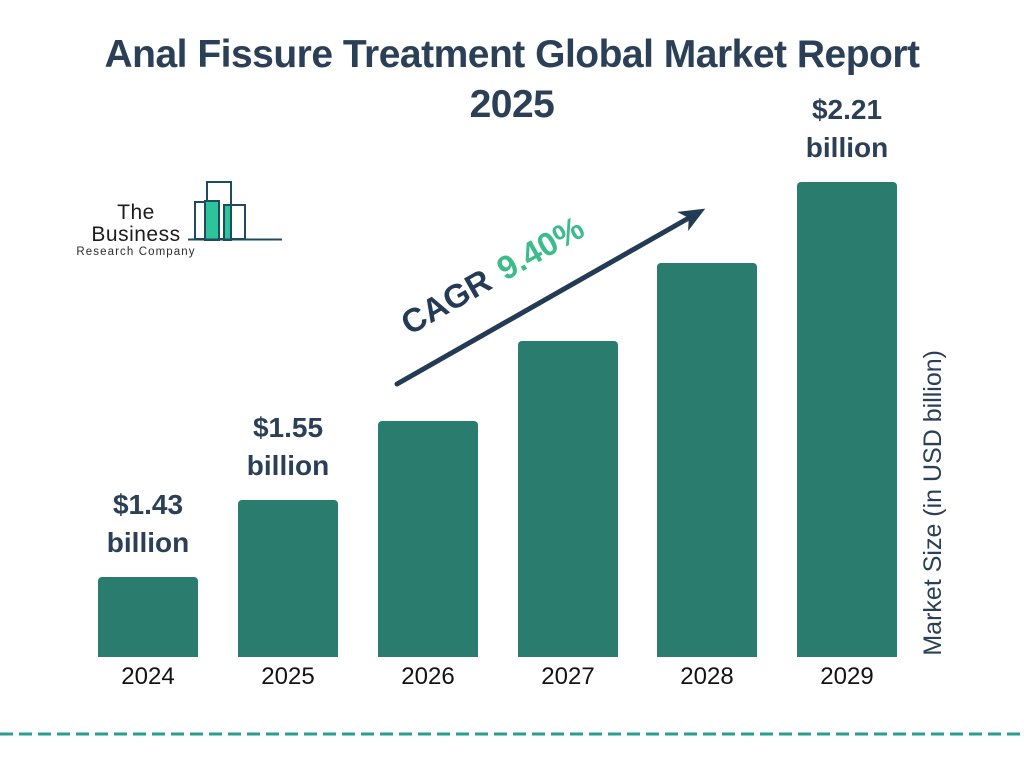 The width and height of the screenshot is (1024, 768). What do you see at coordinates (847, 419) in the screenshot?
I see `bar-2029` at bounding box center [847, 419].